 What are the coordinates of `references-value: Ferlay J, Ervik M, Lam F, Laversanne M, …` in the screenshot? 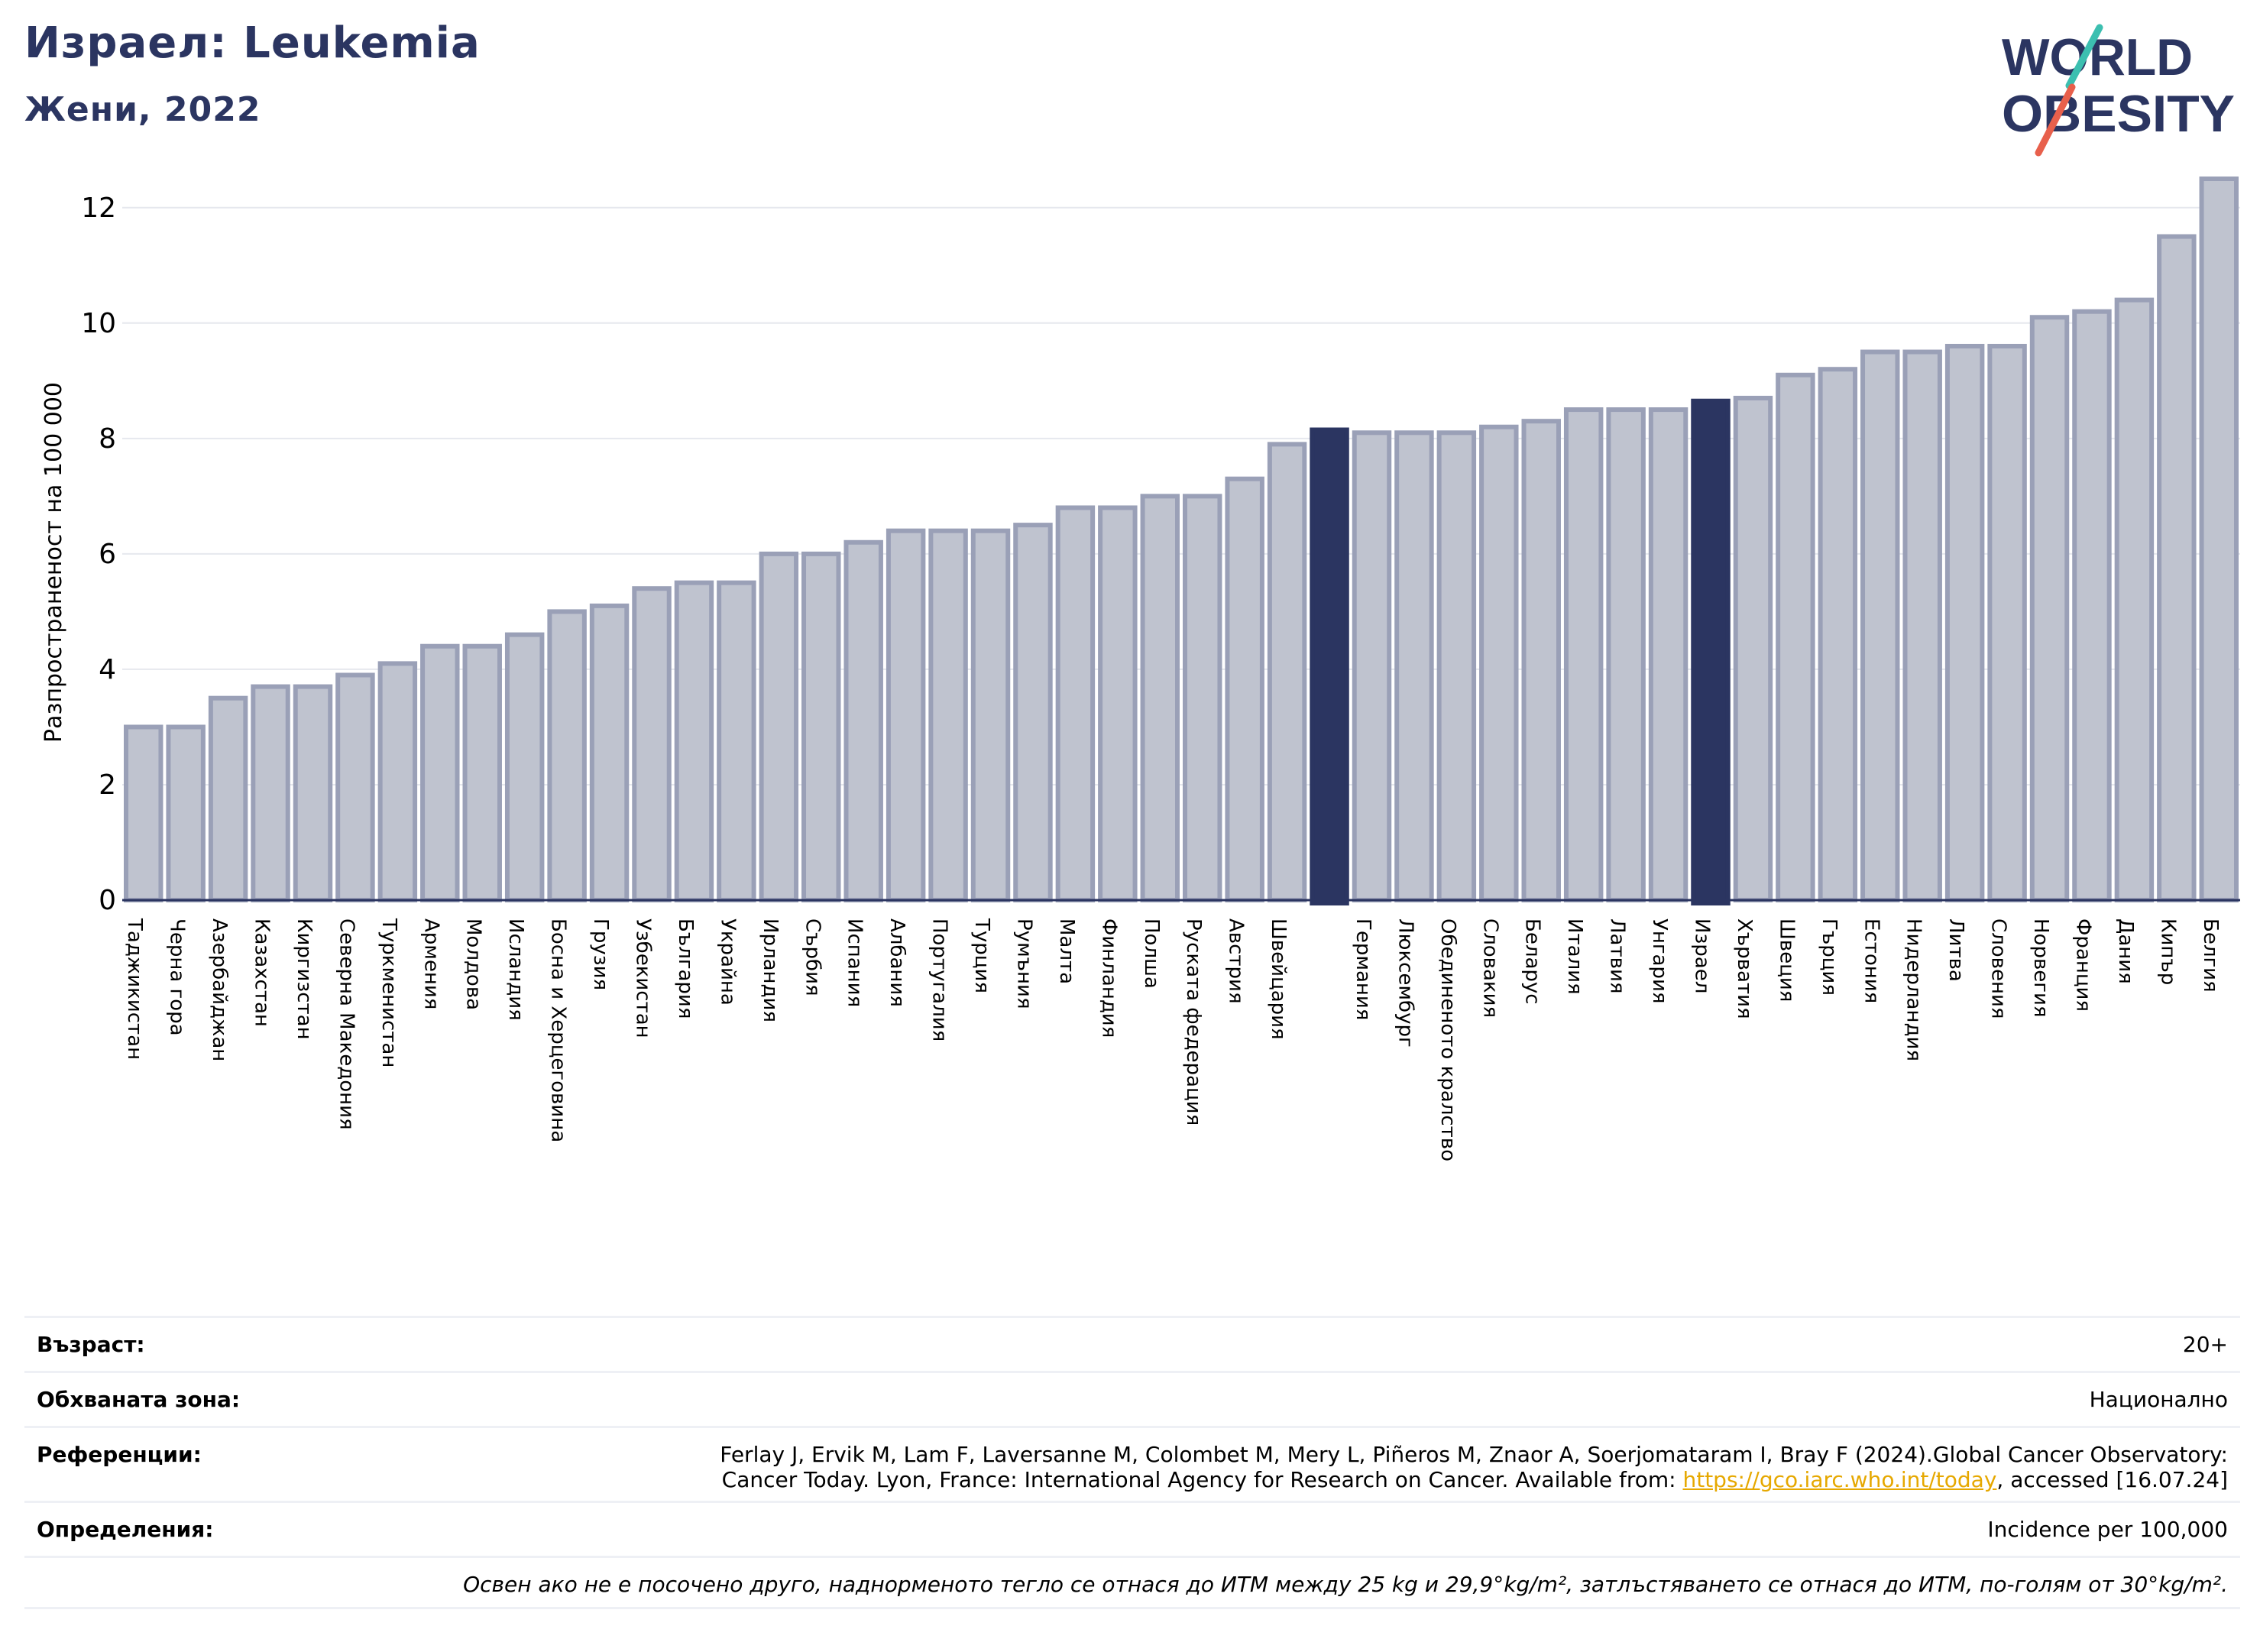 It's located at (1474, 1467).